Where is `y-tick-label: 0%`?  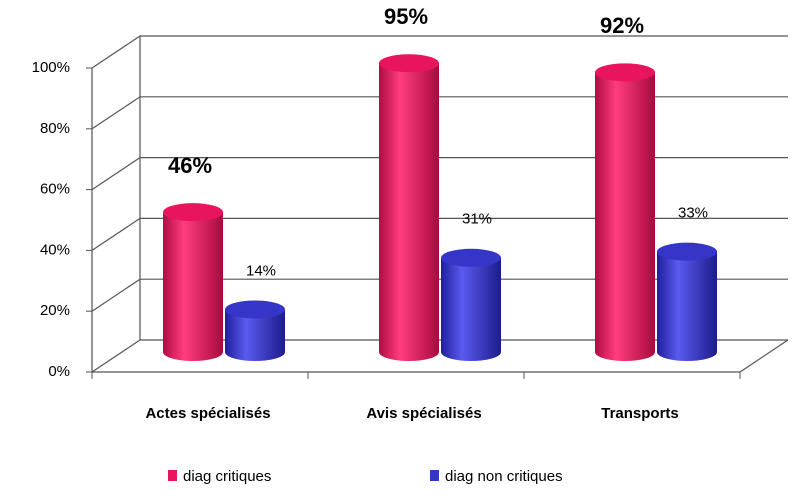
y-tick-label: 0% is located at coordinates (59, 371).